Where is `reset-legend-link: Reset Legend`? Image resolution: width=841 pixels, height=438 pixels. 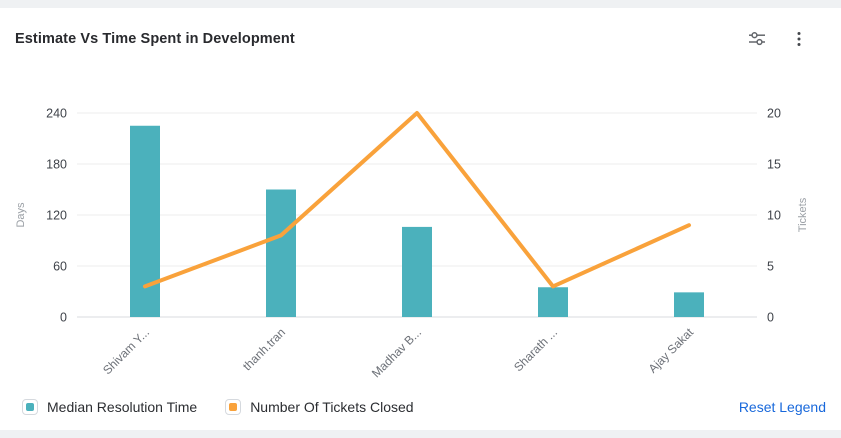
reset-legend-link: Reset Legend is located at coordinates (782, 407).